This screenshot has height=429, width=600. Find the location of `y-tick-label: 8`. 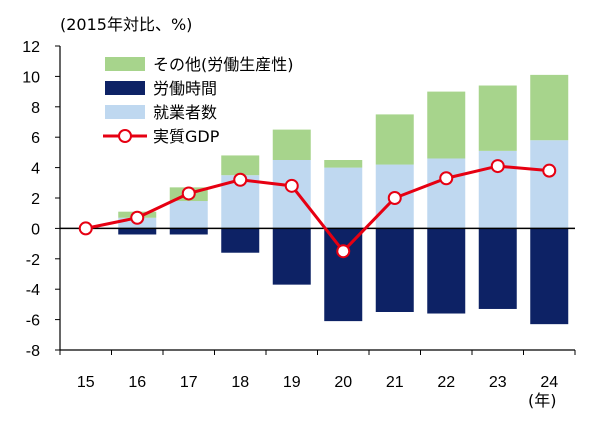

y-tick-label: 8 is located at coordinates (35, 108).